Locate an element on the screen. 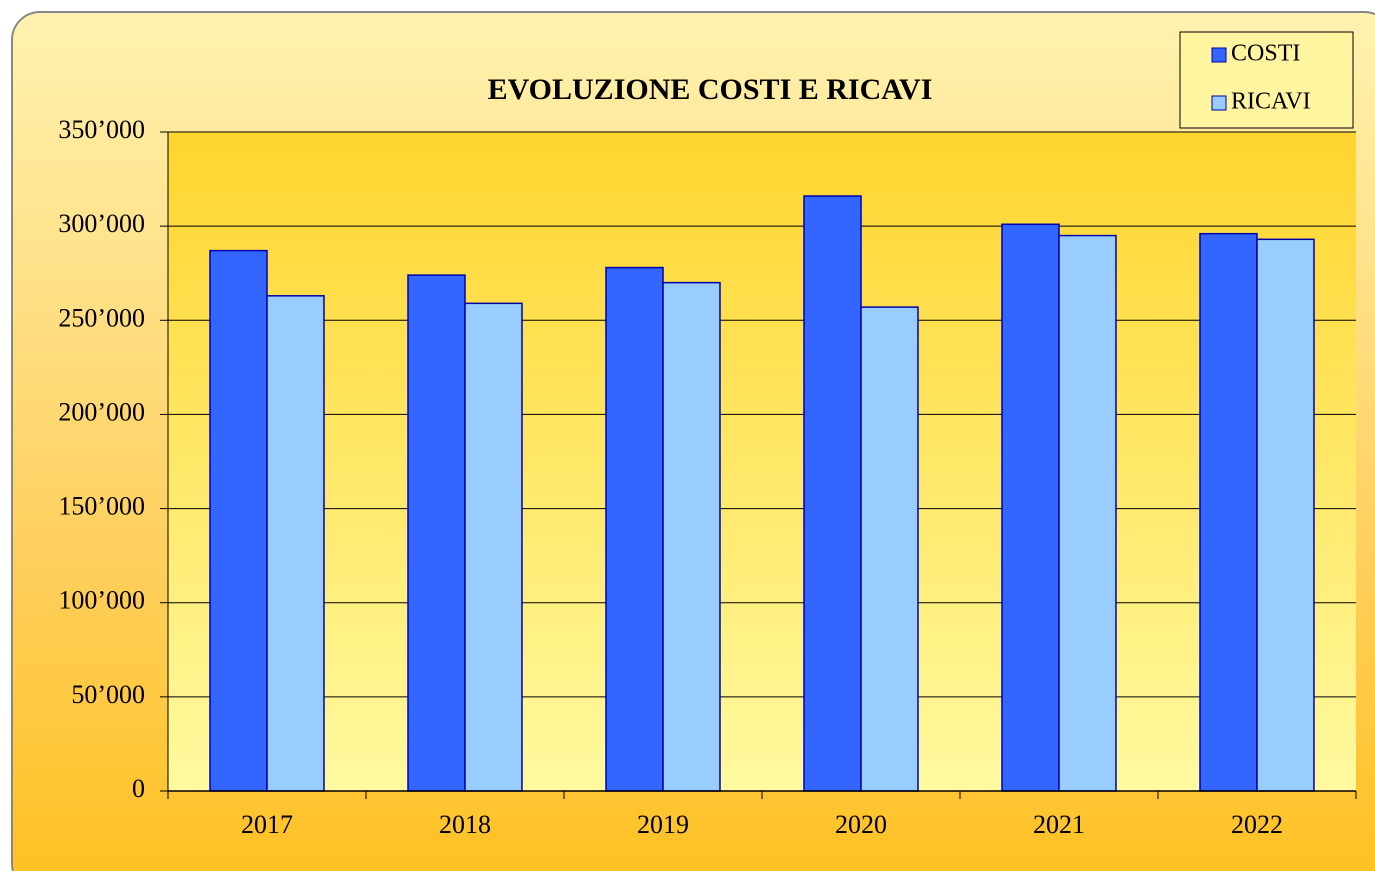  x-tick-label: 2021 is located at coordinates (1059, 824).